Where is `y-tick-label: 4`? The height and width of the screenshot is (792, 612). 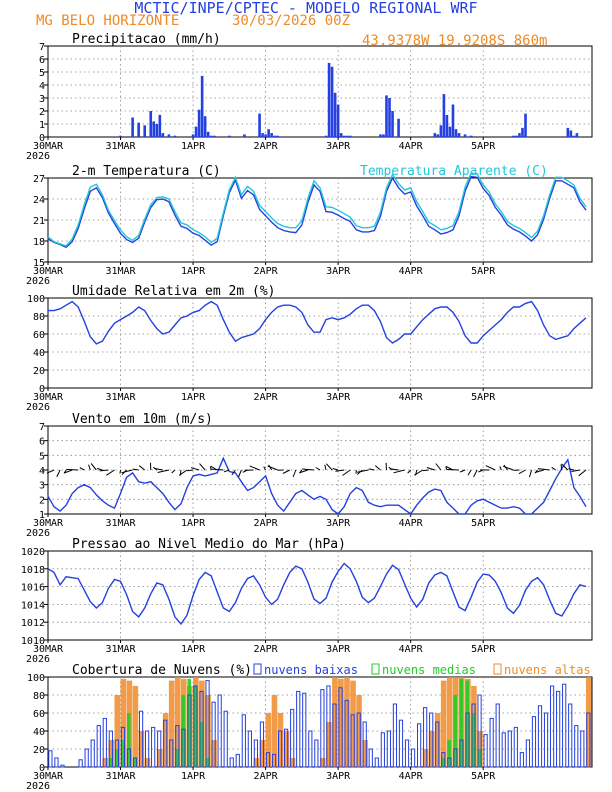
y-tick-label: 4 is located at coordinates (42, 471).